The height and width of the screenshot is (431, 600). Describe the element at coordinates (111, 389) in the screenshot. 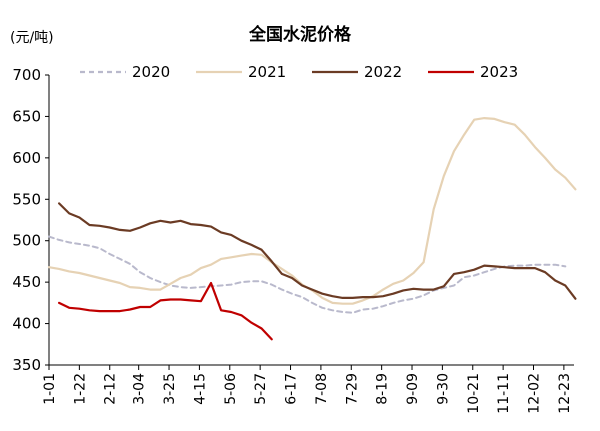

I see `x-tick-label: 2-12` at that location.